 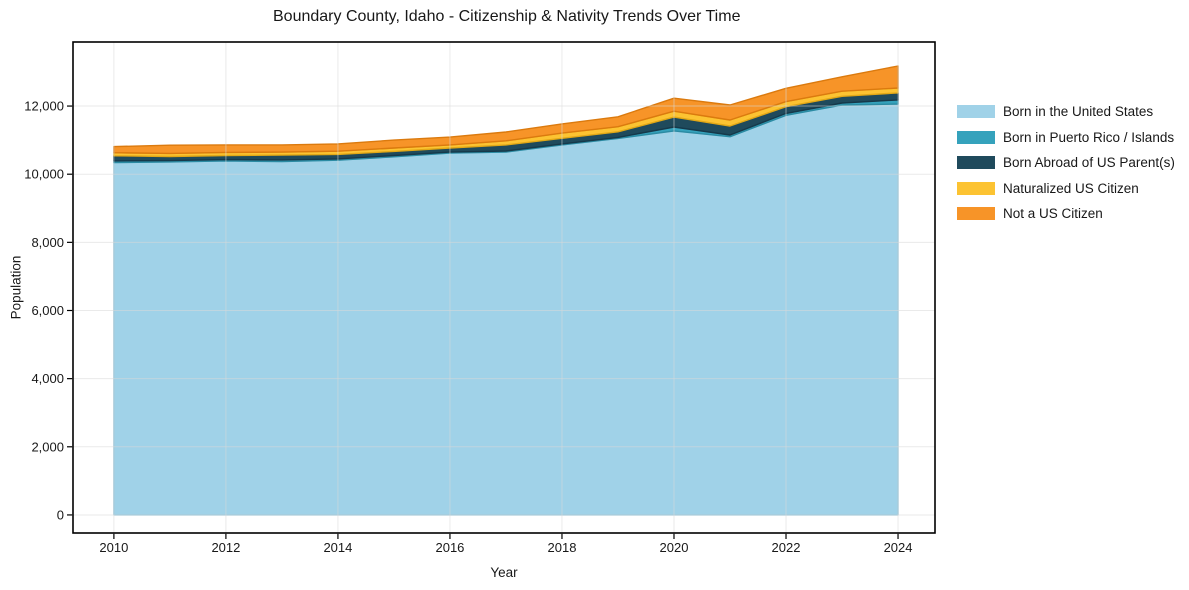 I want to click on legend-label-1: Born in Puerto Rico / Islands, so click(x=1089, y=137).